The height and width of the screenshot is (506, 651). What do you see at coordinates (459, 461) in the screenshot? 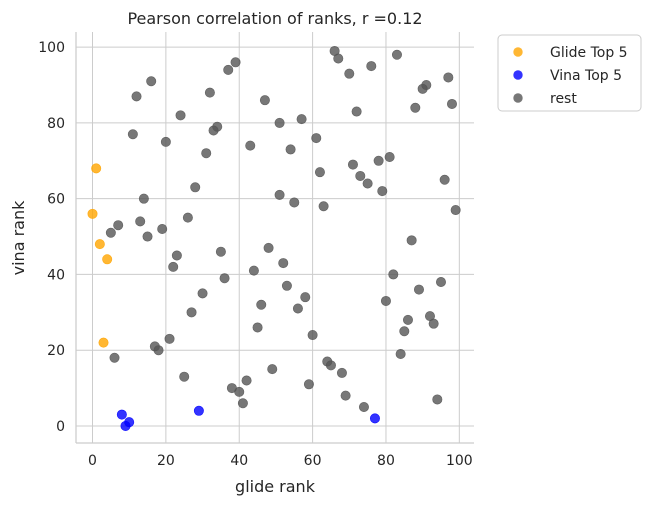
I see `x-tick-label: 100` at bounding box center [459, 461].